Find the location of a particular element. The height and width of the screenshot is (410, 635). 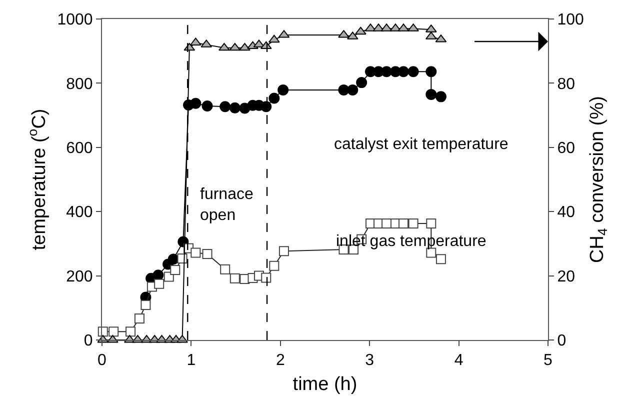

y2-tick-label: 60 is located at coordinates (566, 148).